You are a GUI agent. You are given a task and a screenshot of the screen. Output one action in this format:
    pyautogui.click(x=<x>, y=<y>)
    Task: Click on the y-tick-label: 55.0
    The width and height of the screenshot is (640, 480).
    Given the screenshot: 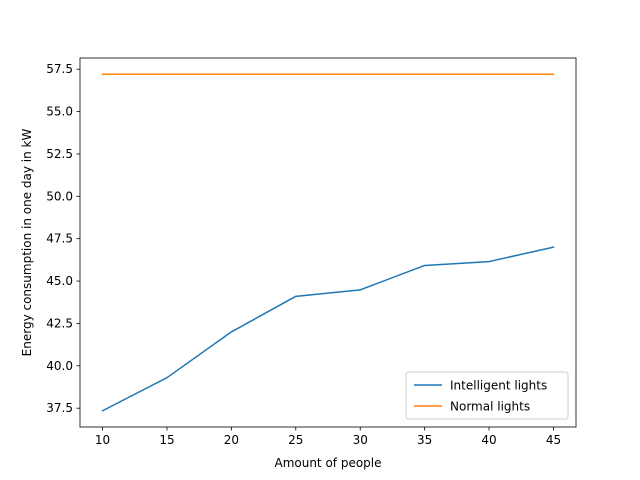 What is the action you would take?
    pyautogui.click(x=59, y=112)
    